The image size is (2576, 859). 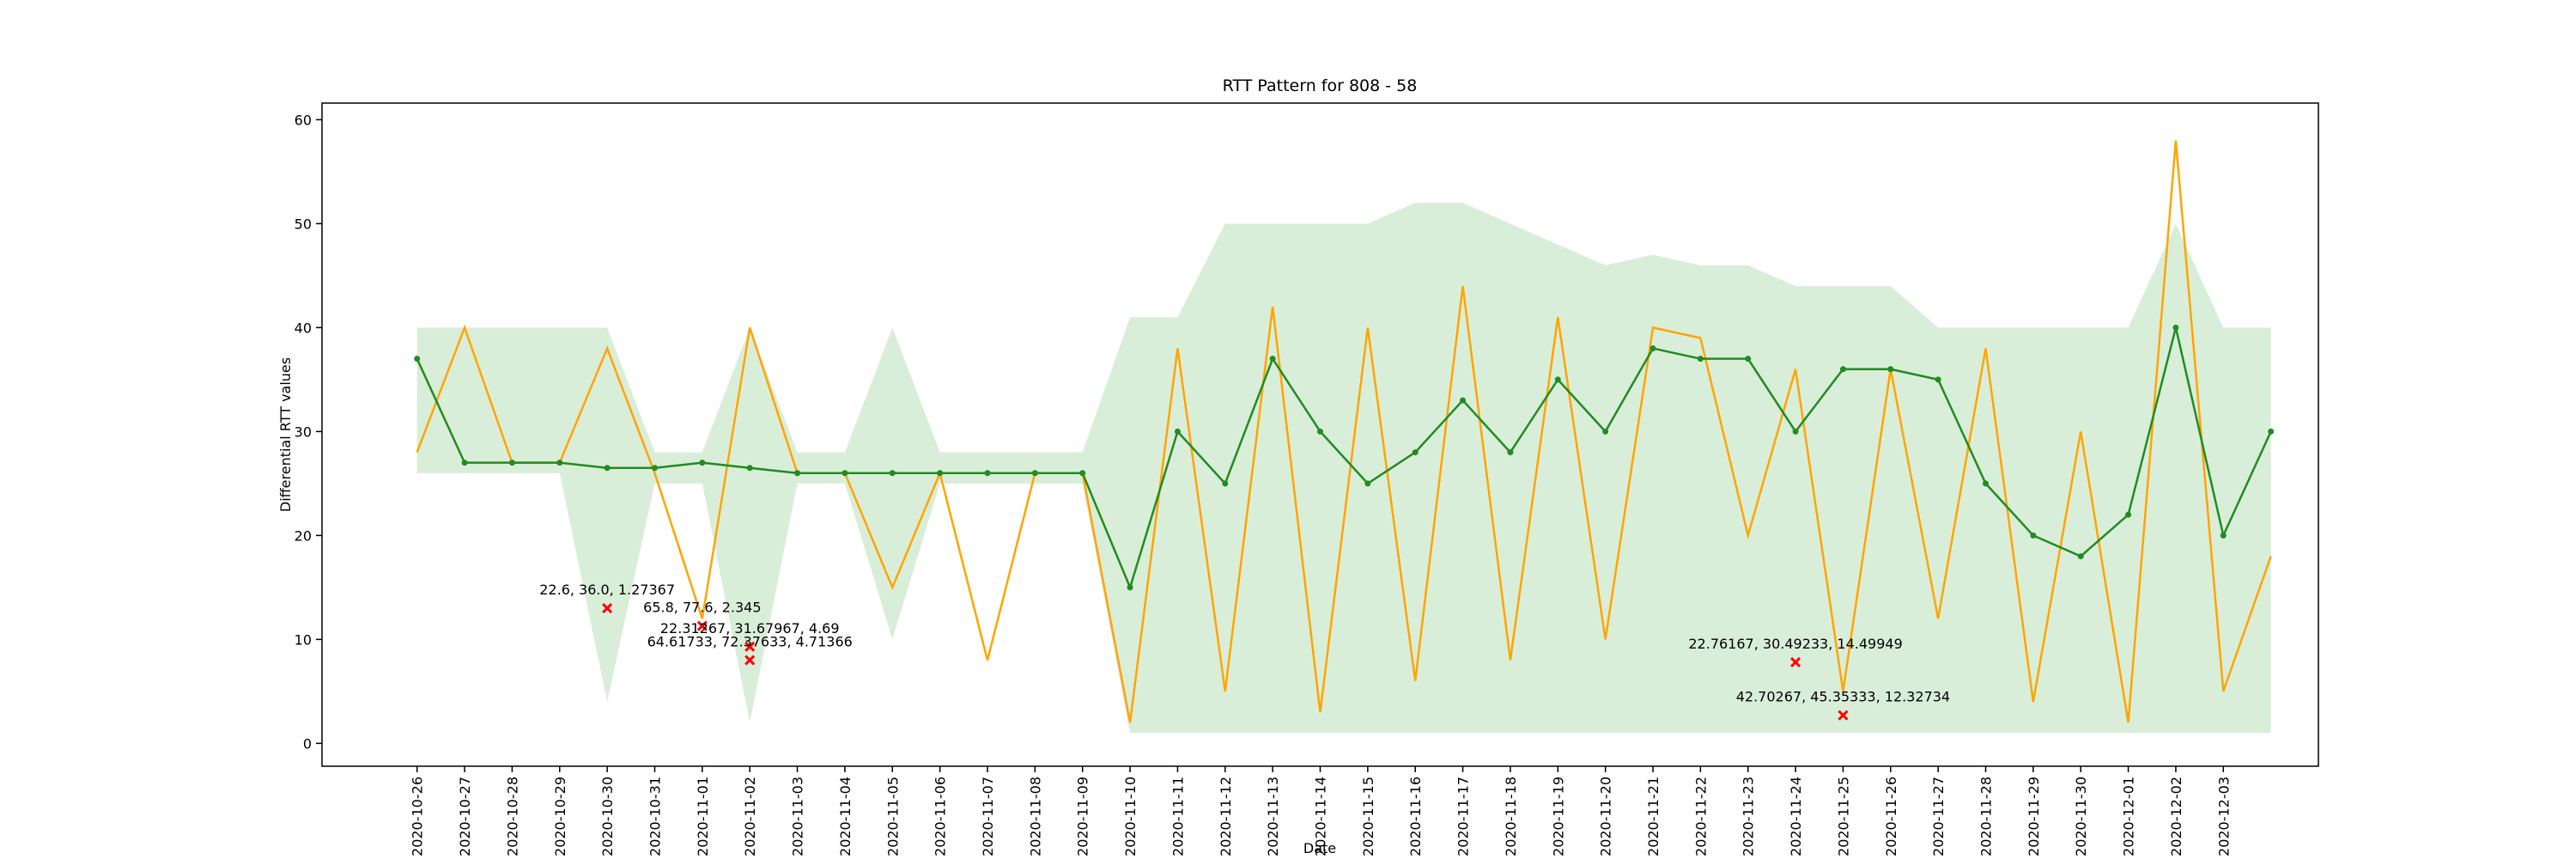 What do you see at coordinates (988, 816) in the screenshot?
I see `x-tick-label: 2020-11-07` at bounding box center [988, 816].